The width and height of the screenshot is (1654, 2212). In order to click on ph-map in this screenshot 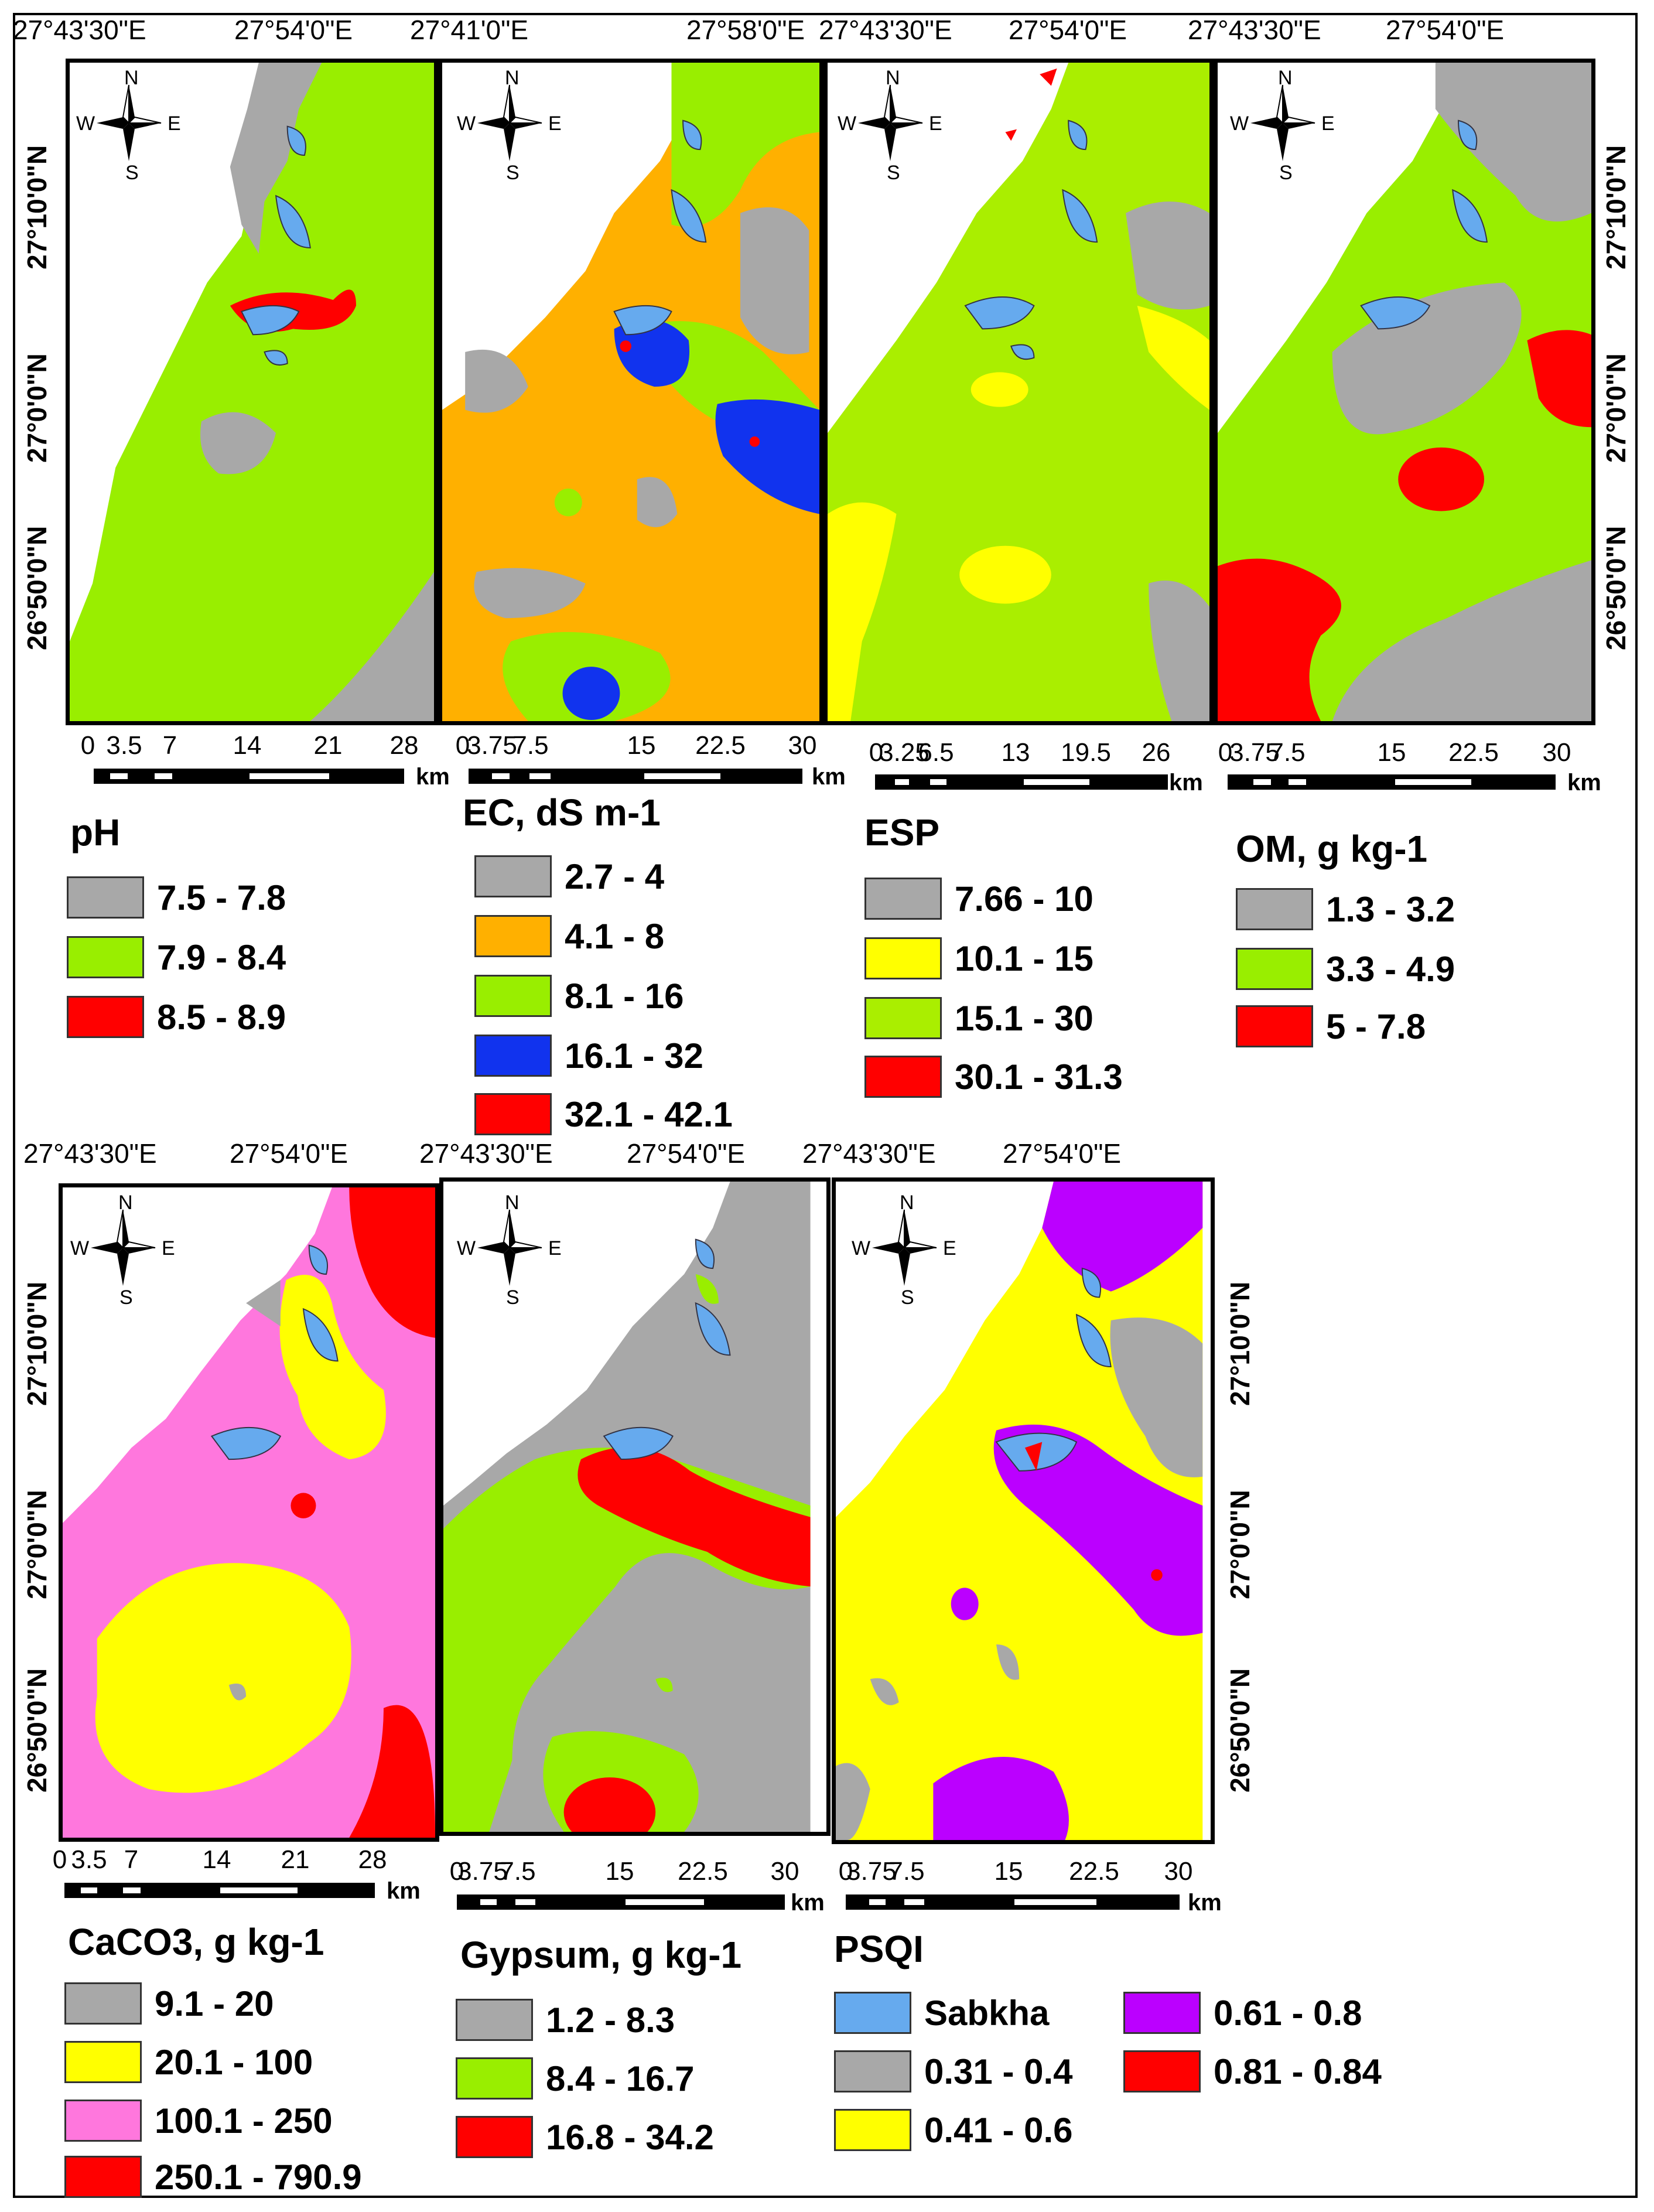, I will do `click(252, 392)`.